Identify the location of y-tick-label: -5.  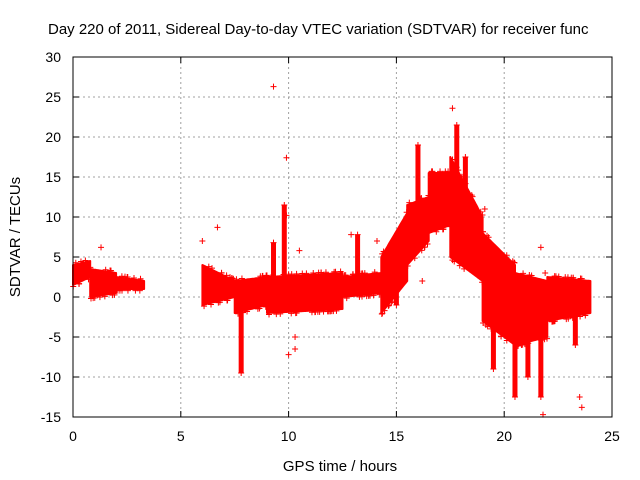
(55, 337).